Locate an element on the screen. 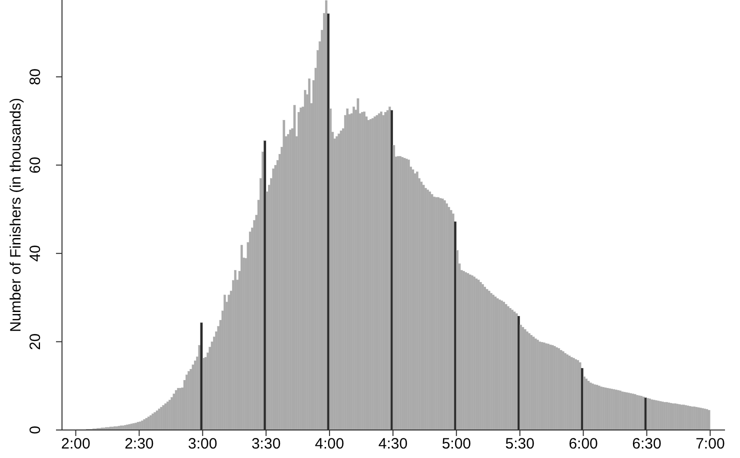 Image resolution: width=740 pixels, height=458 pixels. x-tick-label: 3:00 is located at coordinates (203, 444).